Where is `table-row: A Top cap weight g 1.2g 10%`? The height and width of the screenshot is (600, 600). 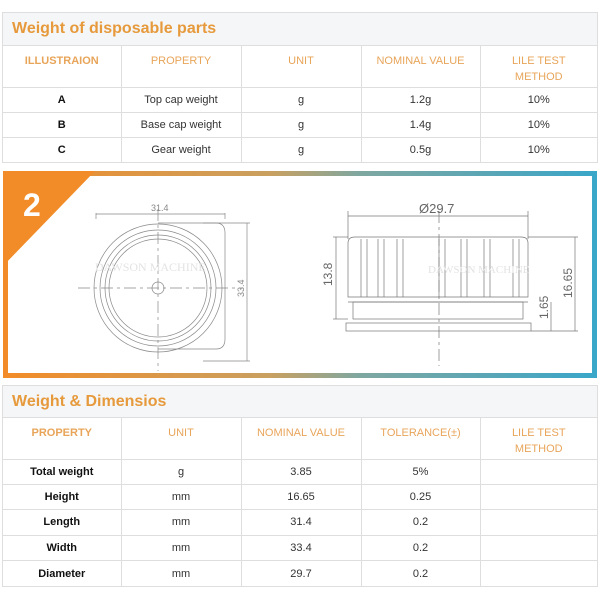 table-row: A Top cap weight g 1.2g 10% is located at coordinates (300, 100).